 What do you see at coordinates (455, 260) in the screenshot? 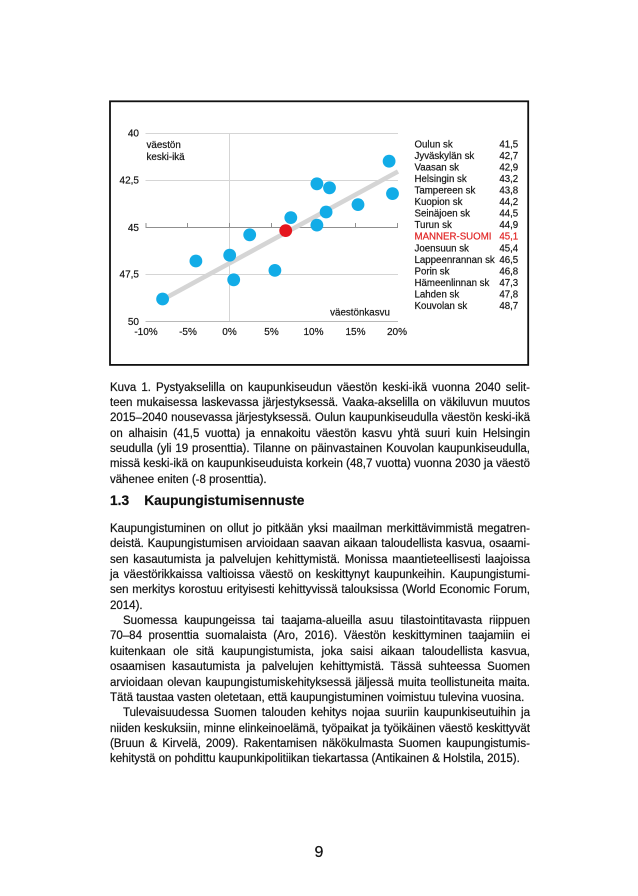
I see `svg-text: Lappeenrannan sk` at bounding box center [455, 260].